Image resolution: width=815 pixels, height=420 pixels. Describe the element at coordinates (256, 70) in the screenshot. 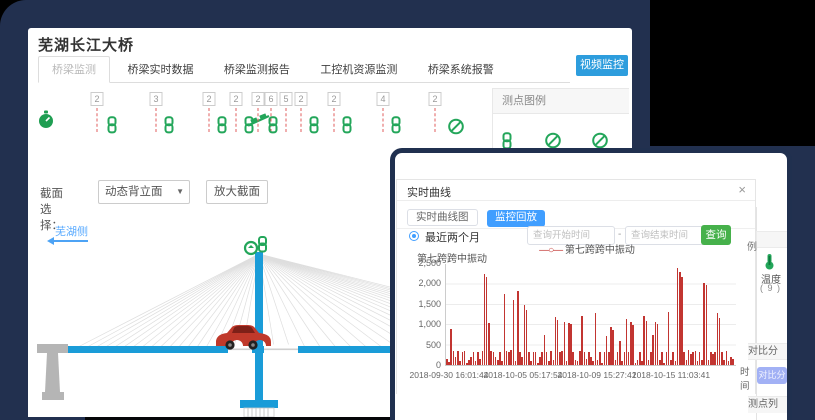

I see `tab-bridge-monitor-report: 桥梁监测报告` at that location.